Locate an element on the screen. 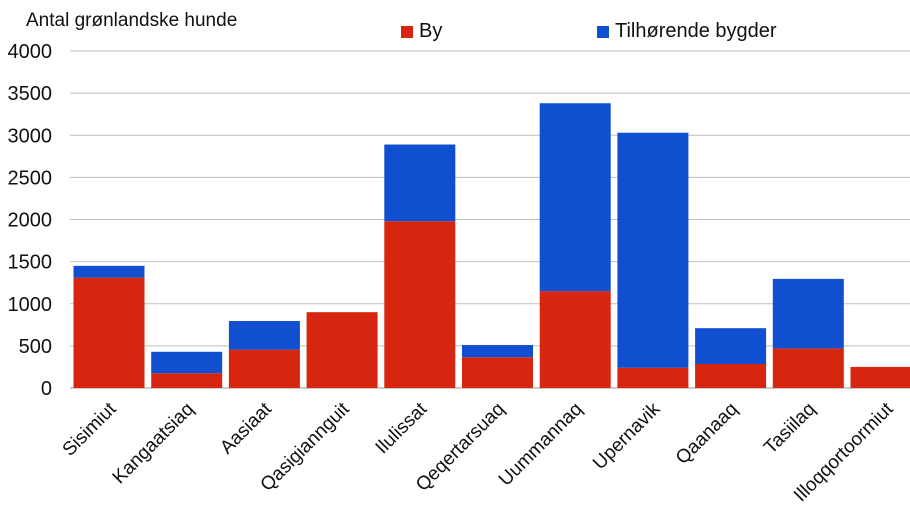  legend-label-tilhorende-bygder: Tilhørende bygder is located at coordinates (696, 31).